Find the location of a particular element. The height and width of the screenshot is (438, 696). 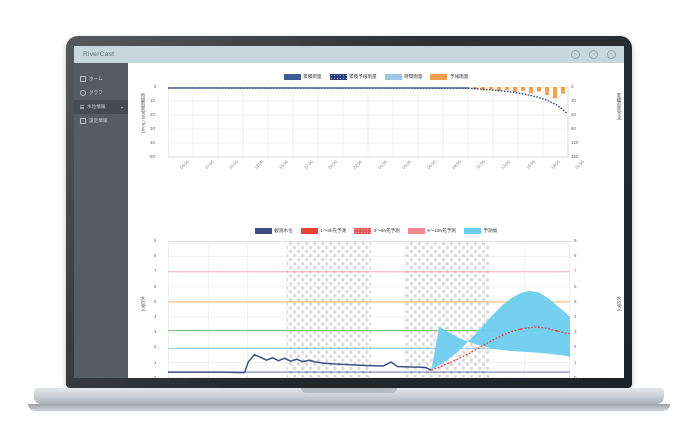

legend-item: 時間雨量 is located at coordinates (403, 77).